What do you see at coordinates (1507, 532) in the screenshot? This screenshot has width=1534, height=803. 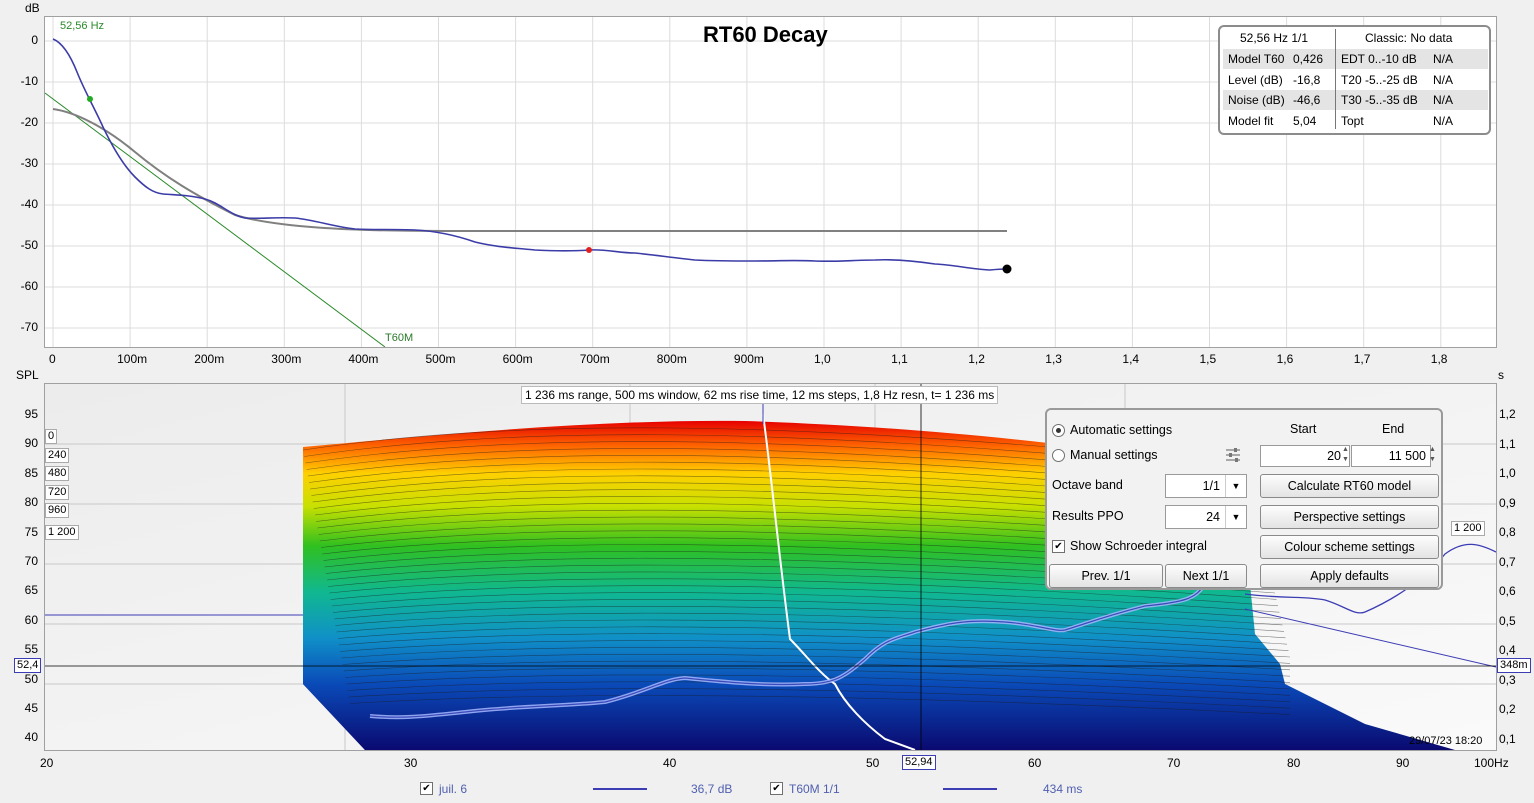 I see `waterfall-time-tick: 0,8` at bounding box center [1507, 532].